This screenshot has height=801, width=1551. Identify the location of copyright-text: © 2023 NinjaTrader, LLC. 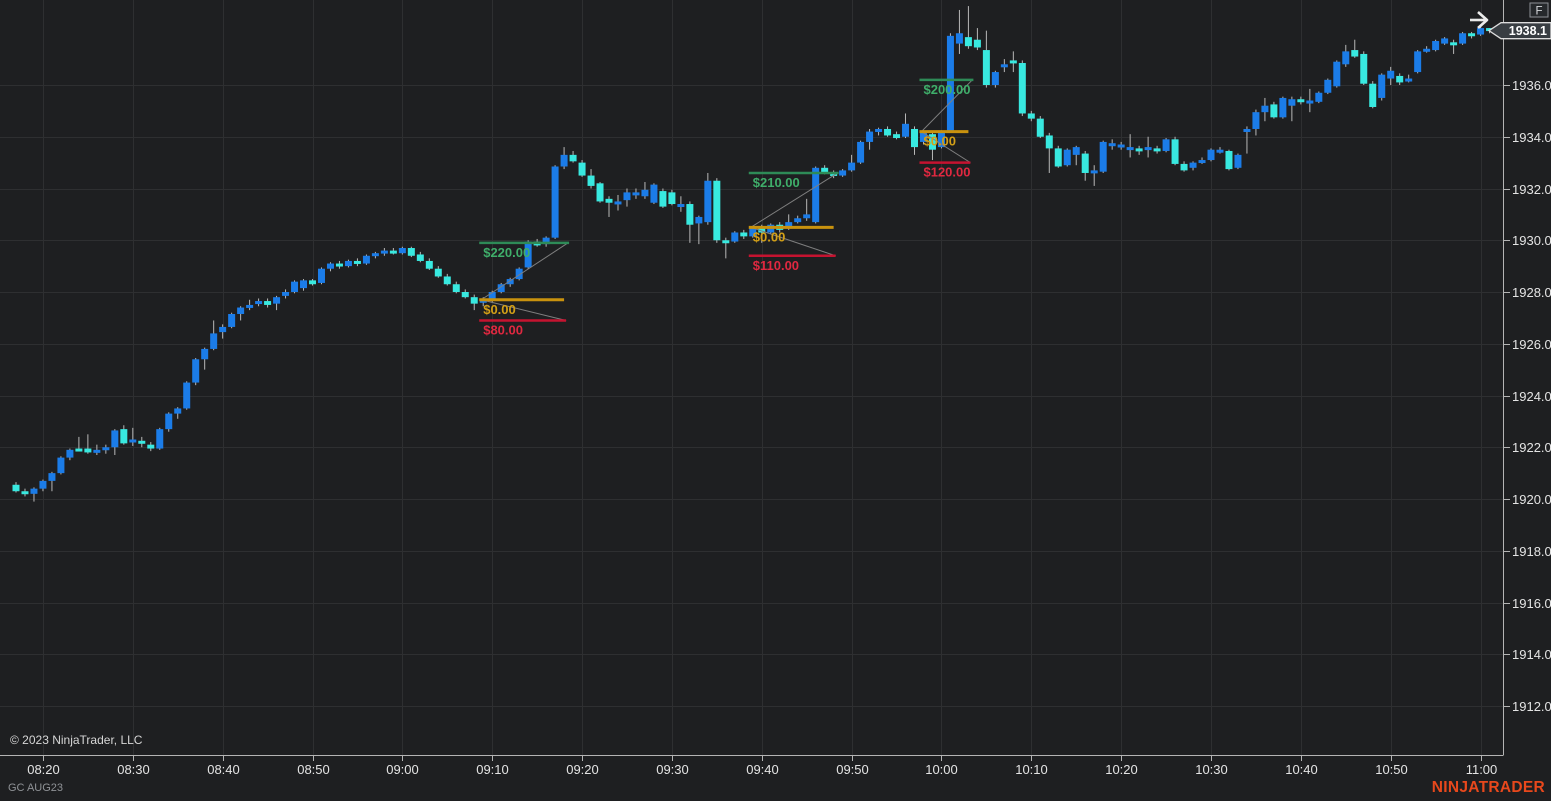
(76, 740).